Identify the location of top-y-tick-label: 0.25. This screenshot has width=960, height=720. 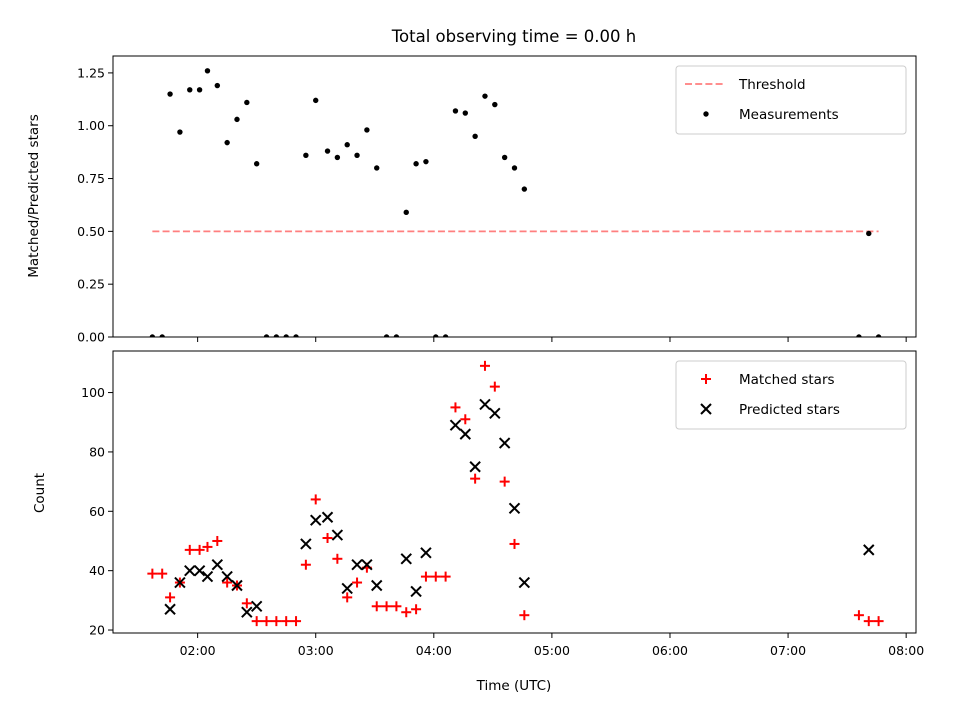
(91, 284).